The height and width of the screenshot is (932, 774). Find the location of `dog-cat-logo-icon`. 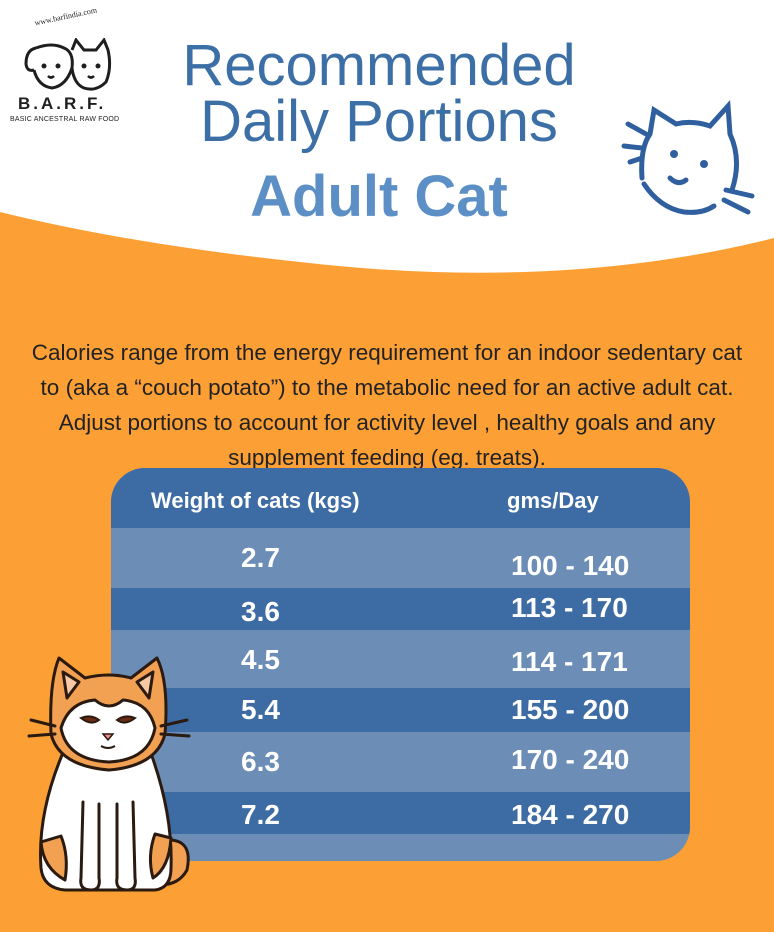

dog-cat-logo-icon is located at coordinates (68, 64).